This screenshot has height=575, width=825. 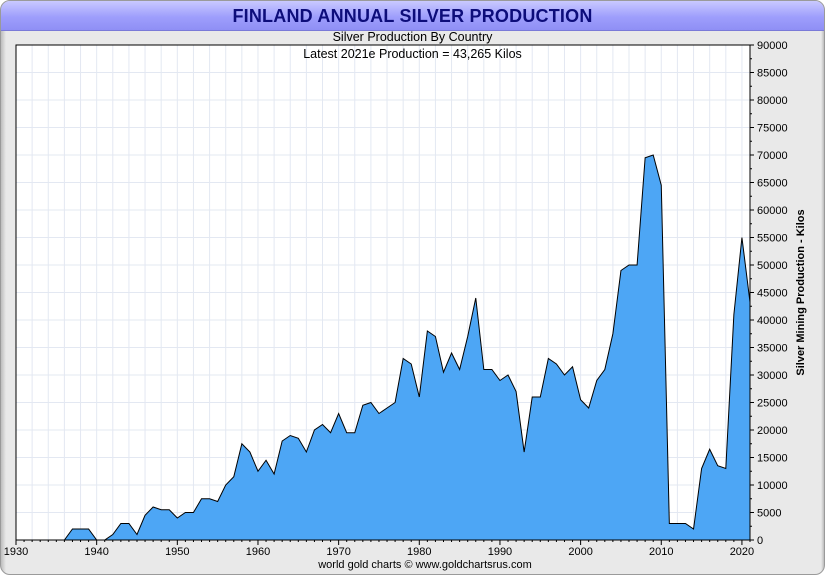 What do you see at coordinates (96, 552) in the screenshot?
I see `x-tick-label: 1940` at bounding box center [96, 552].